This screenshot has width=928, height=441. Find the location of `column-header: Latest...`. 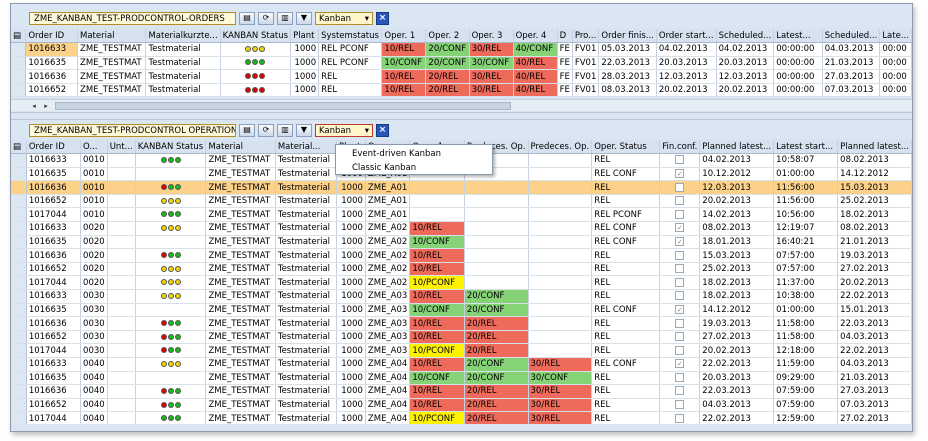

column-header: Latest... is located at coordinates (798, 36).